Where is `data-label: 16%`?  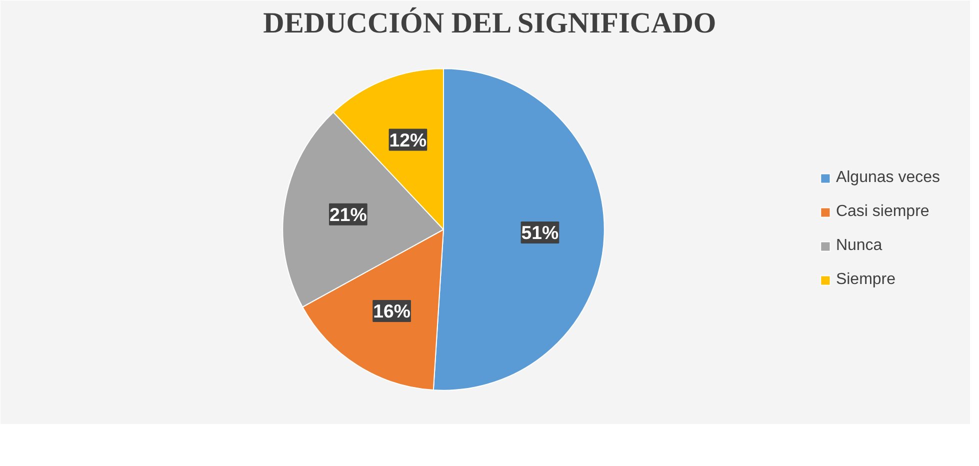 data-label: 16% is located at coordinates (392, 311).